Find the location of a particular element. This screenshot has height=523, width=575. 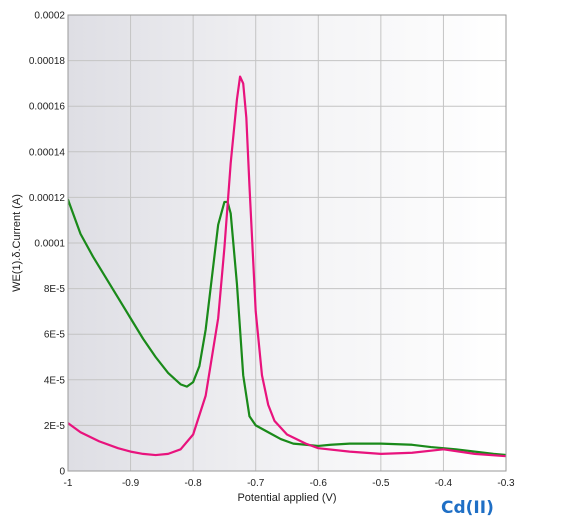

y-tick-label: 0.0002 is located at coordinates (49, 16).